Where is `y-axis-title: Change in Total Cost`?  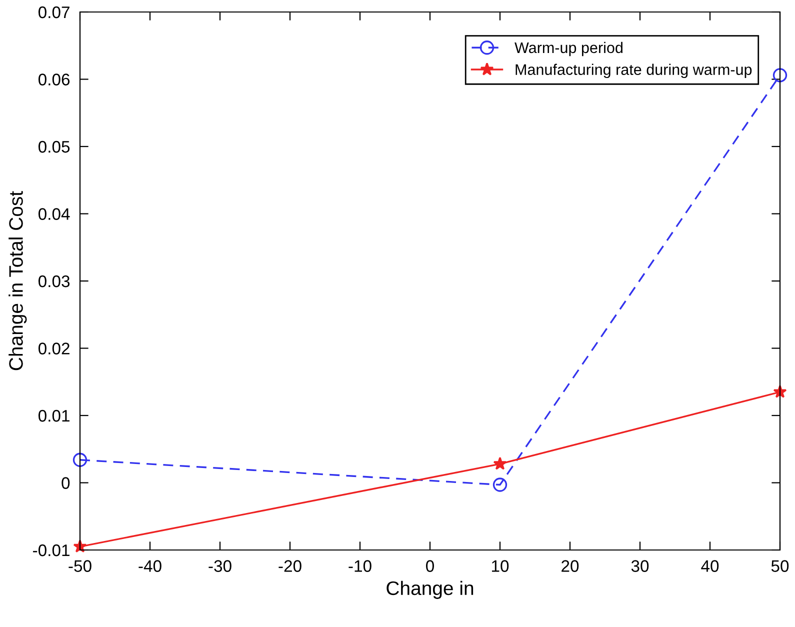 y-axis-title: Change in Total Cost is located at coordinates (17, 280).